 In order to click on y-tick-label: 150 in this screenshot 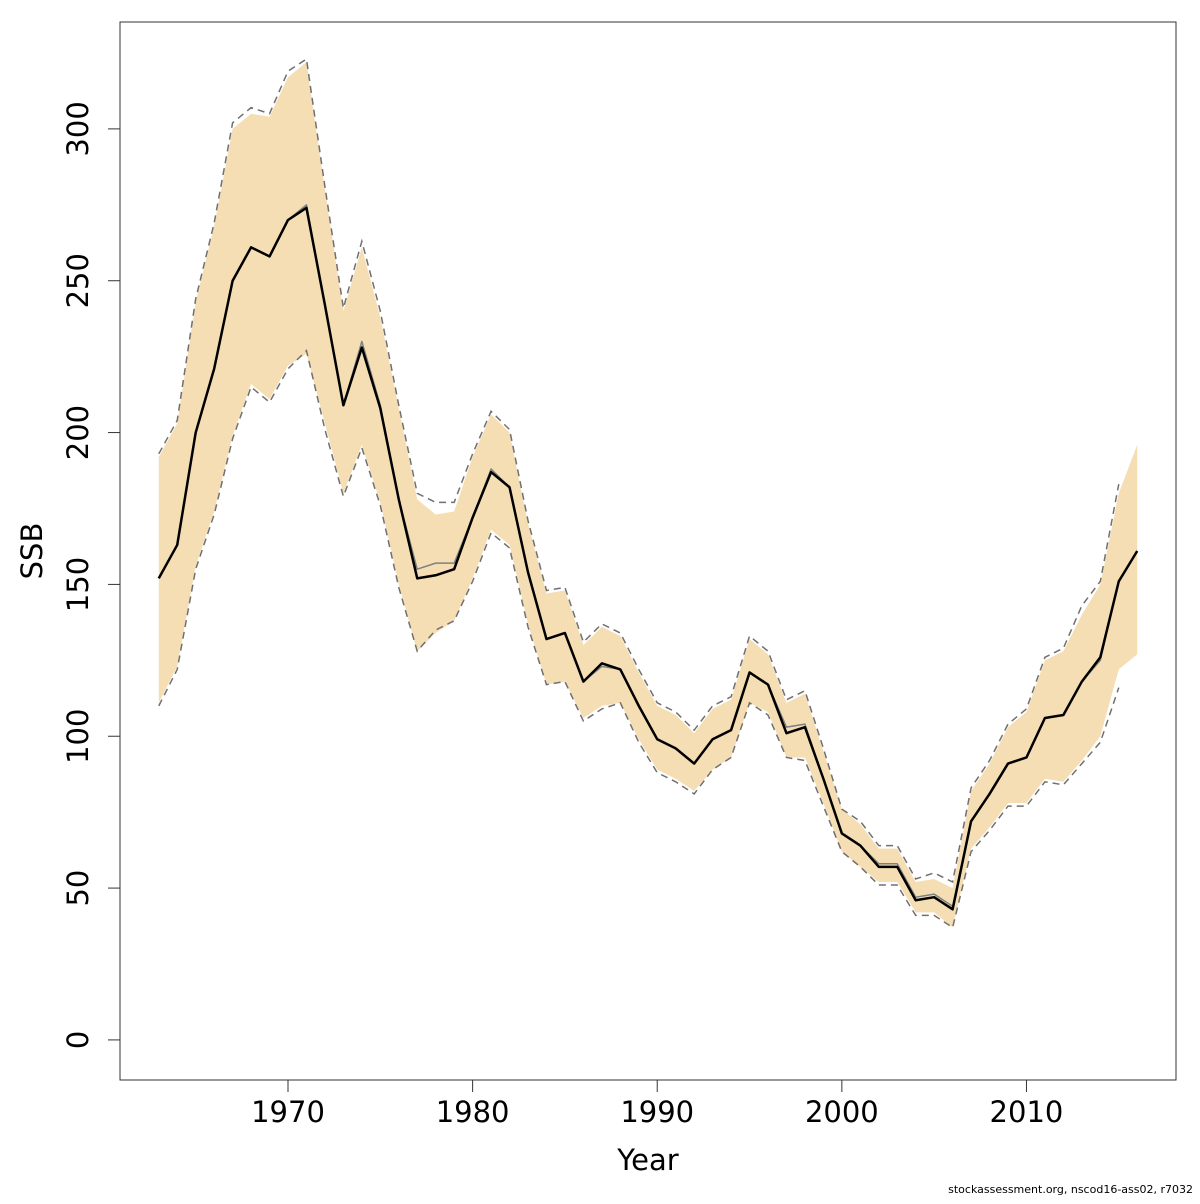, I will do `click(78, 584)`.